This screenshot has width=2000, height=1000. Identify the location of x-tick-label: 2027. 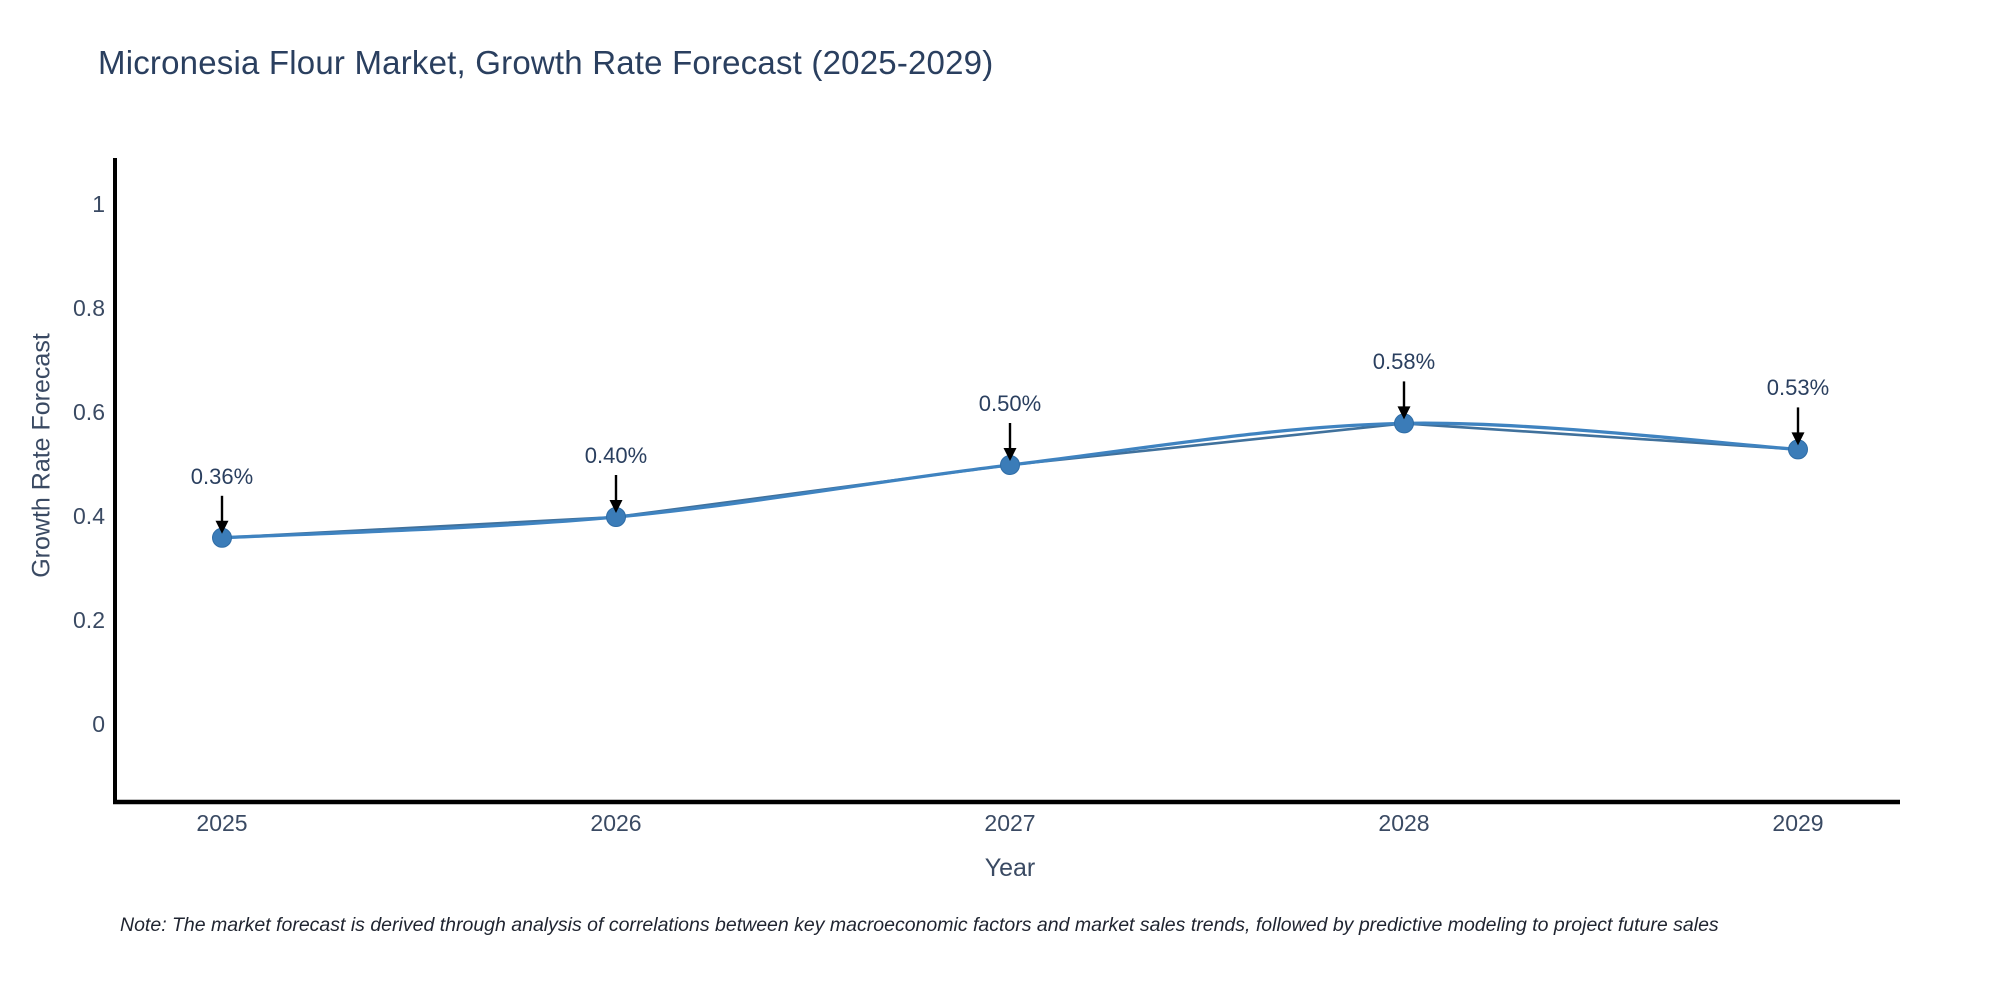
(1010, 823).